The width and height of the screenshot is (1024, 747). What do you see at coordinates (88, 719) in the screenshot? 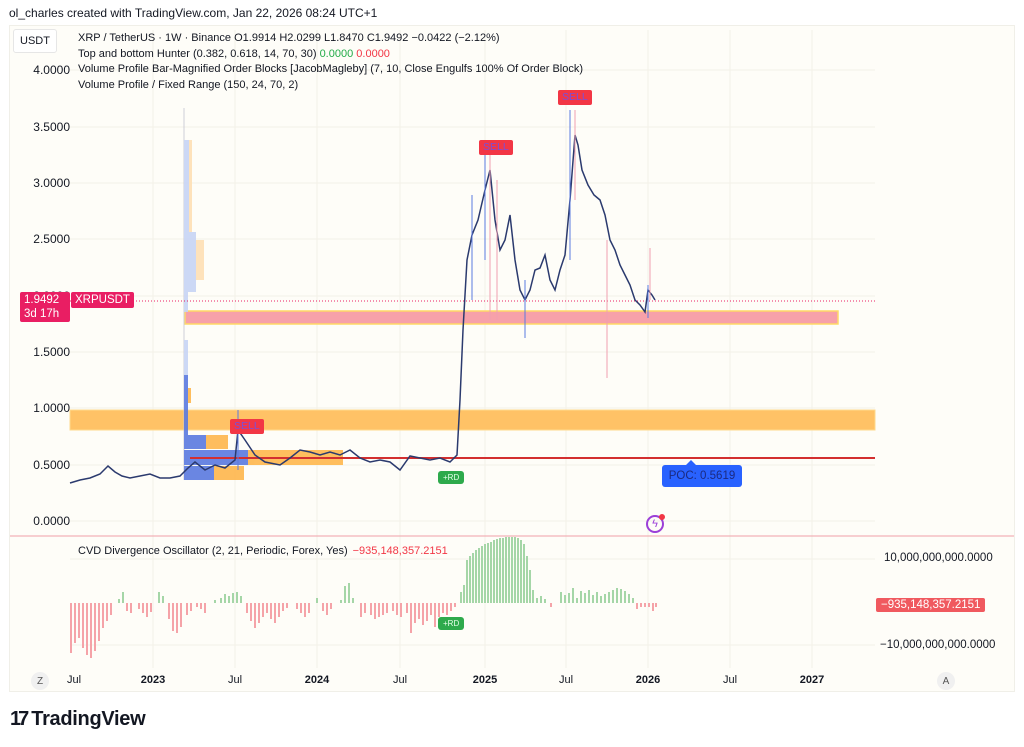
I see `brand-name: TradingView` at bounding box center [88, 719].